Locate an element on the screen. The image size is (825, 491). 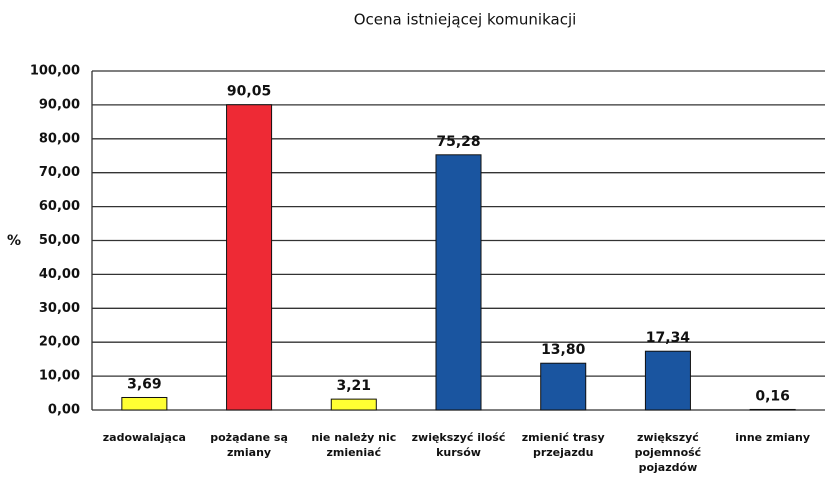
data-label: 3,21 is located at coordinates (354, 386).